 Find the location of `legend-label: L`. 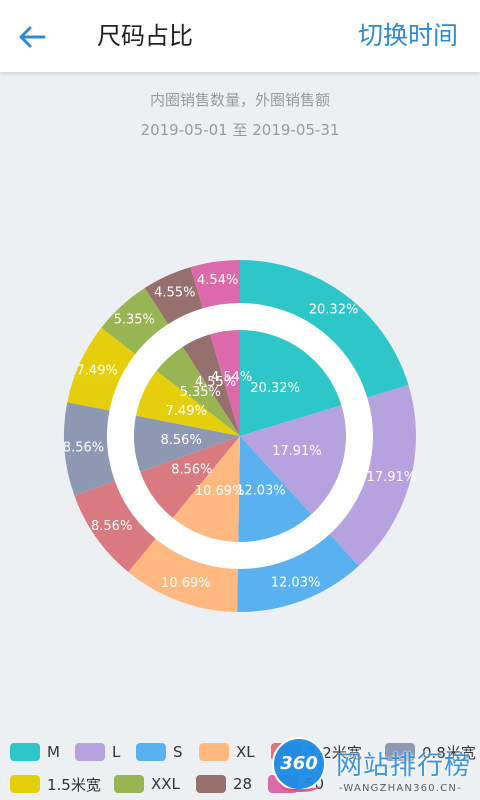

legend-label: L is located at coordinates (116, 752).